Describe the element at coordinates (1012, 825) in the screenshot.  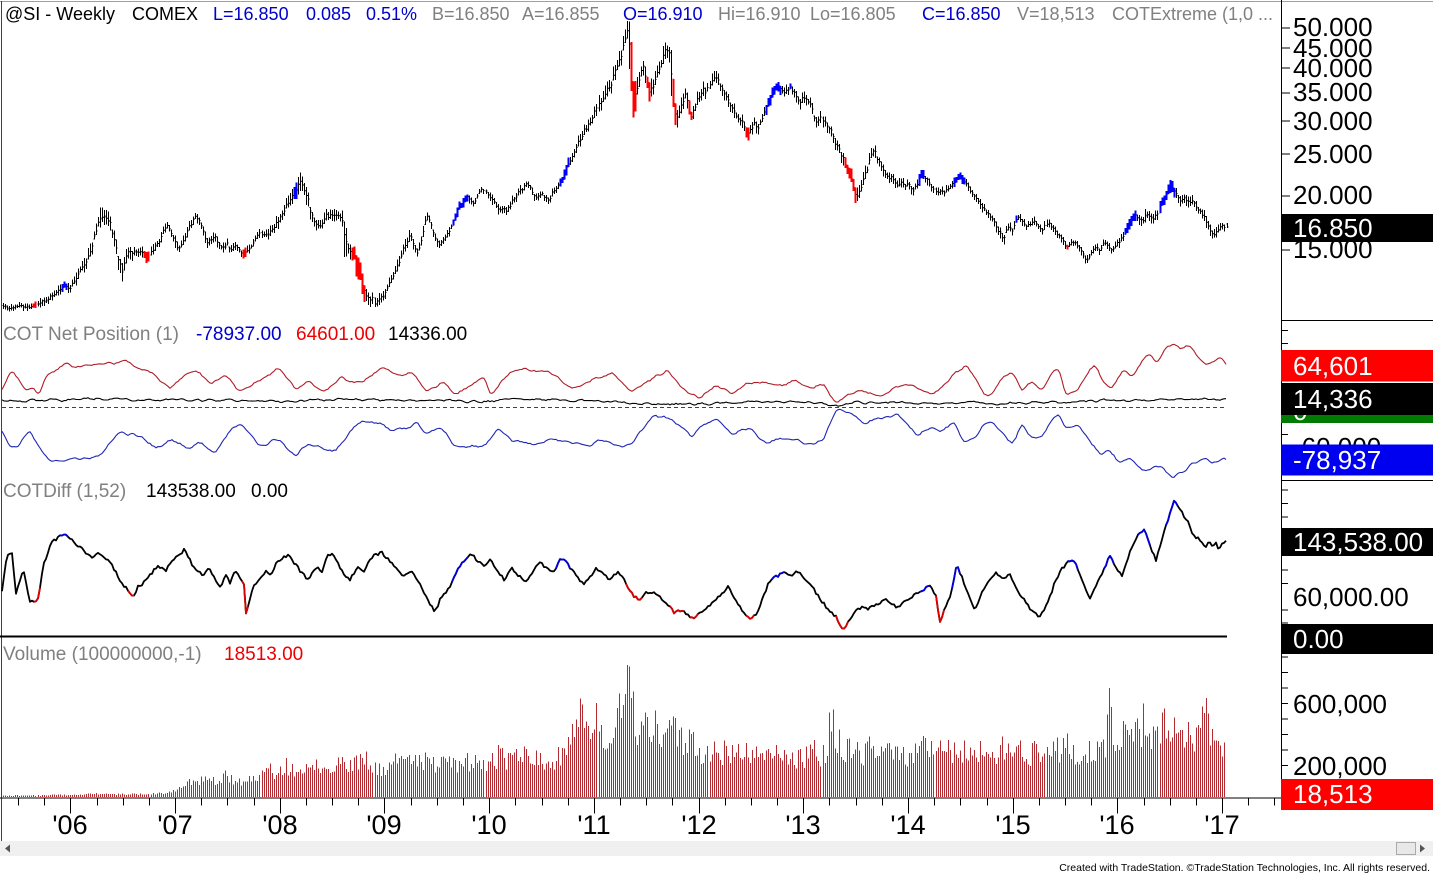
I see `svg-text: '15` at that location.